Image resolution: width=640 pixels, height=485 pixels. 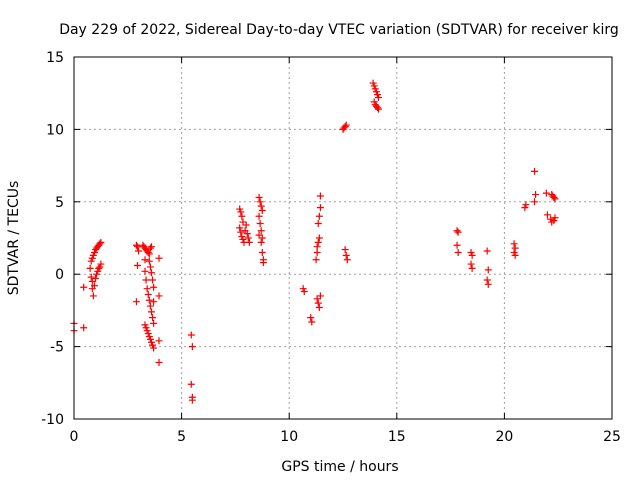 What do you see at coordinates (59, 275) in the screenshot?
I see `y-tick-label: 0` at bounding box center [59, 275].